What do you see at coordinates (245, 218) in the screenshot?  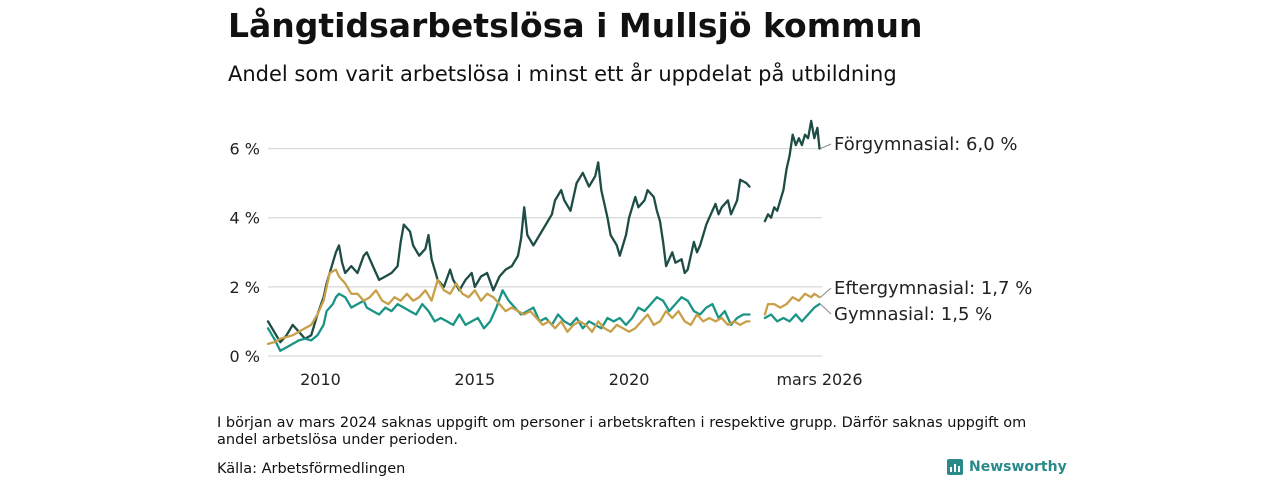 I see `y-tick-label-2: 4 %` at bounding box center [245, 218].